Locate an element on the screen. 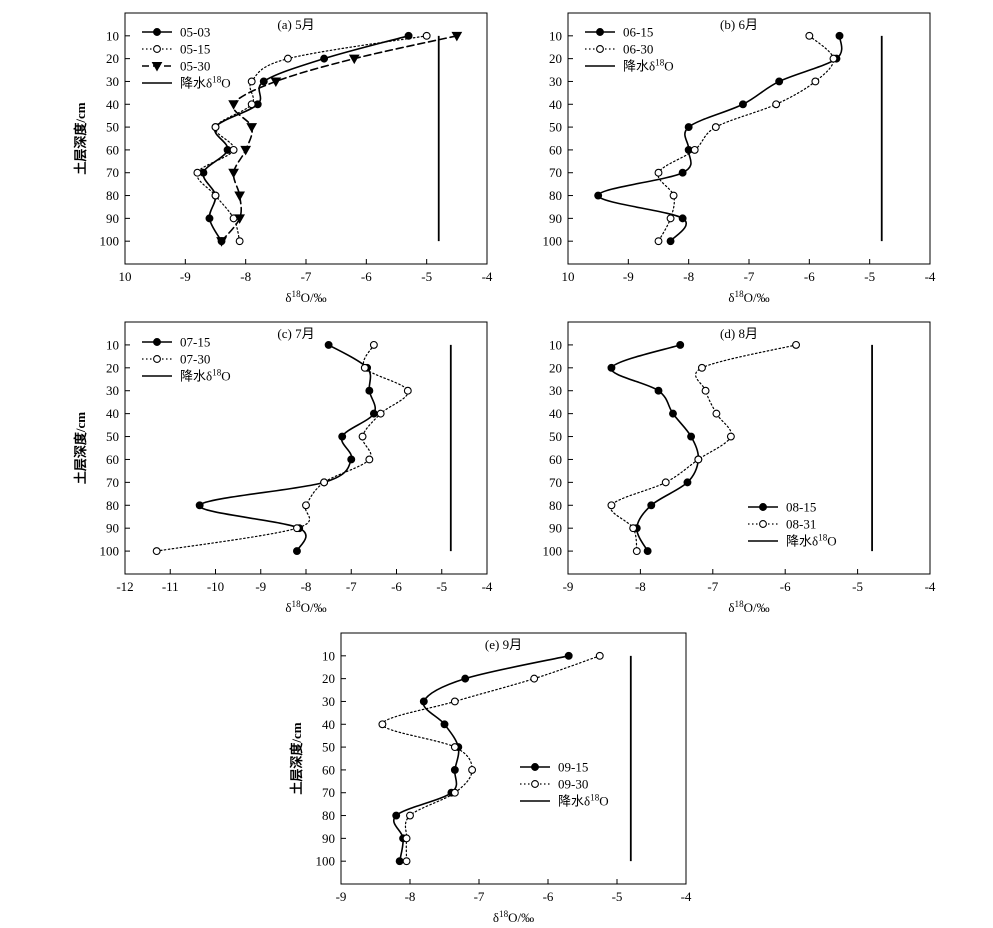 Image resolution: width=993 pixels, height=928 pixels. panel-e-legend-label-precip-sup: 18 is located at coordinates (595, 798).